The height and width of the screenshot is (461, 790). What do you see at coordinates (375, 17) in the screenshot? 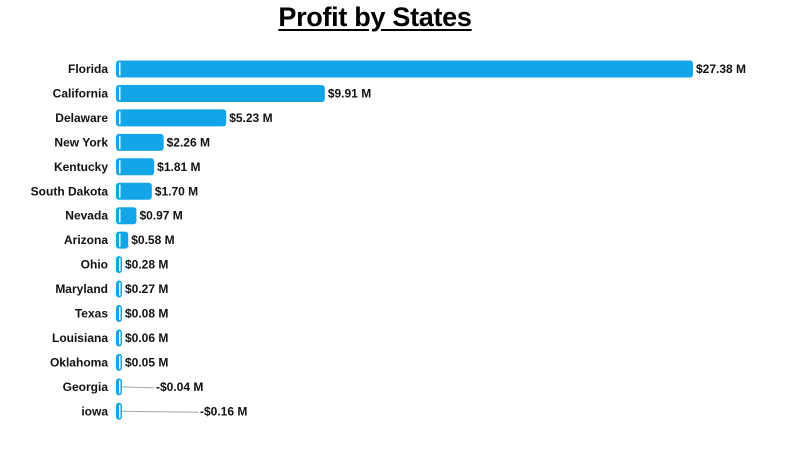
I see `chart-title: Profit by States` at bounding box center [375, 17].